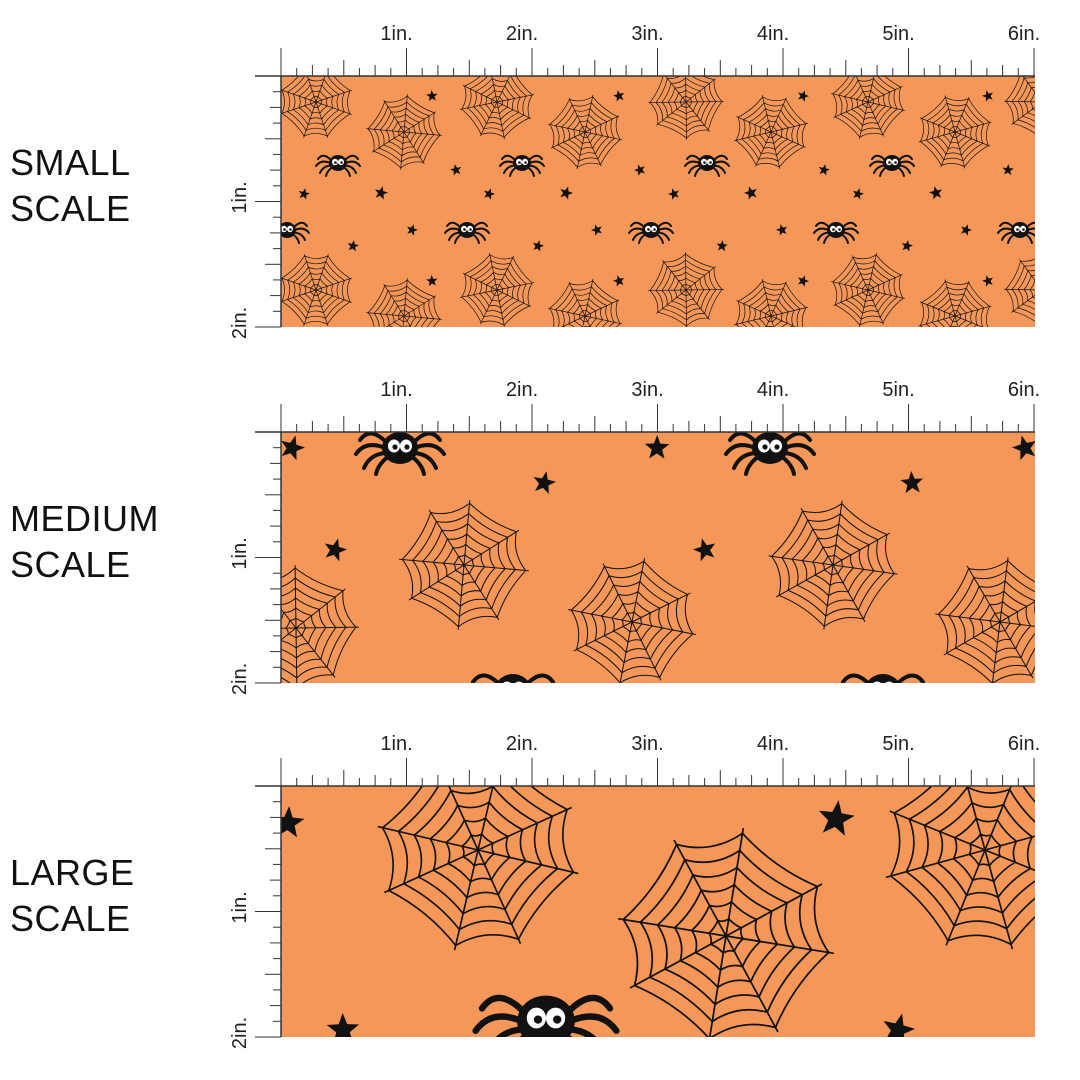  What do you see at coordinates (84, 518) in the screenshot?
I see `scale-label-line1: MEDIUM` at bounding box center [84, 518].